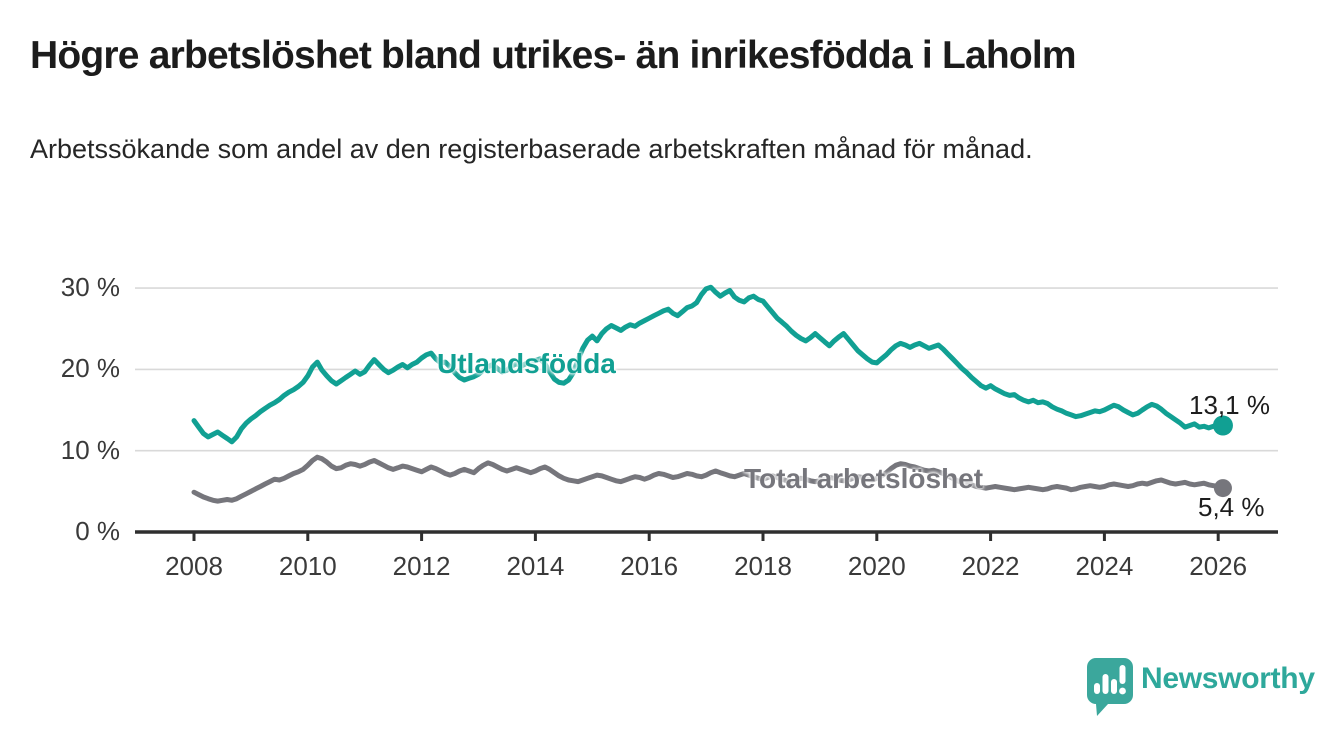  Describe the element at coordinates (864, 478) in the screenshot. I see `series-label-total-arbetsloshet: Total arbetslöshet` at that location.